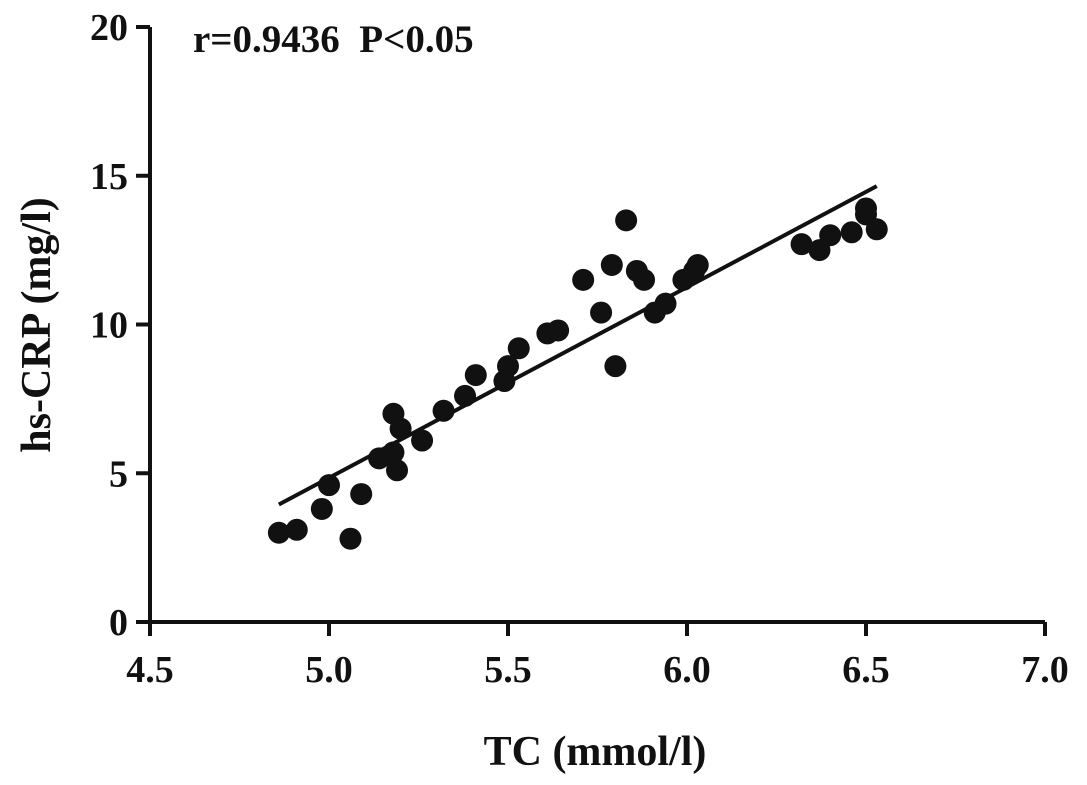 This screenshot has height=785, width=1087. I want to click on x-tick-label: 7.0, so click(1045, 670).